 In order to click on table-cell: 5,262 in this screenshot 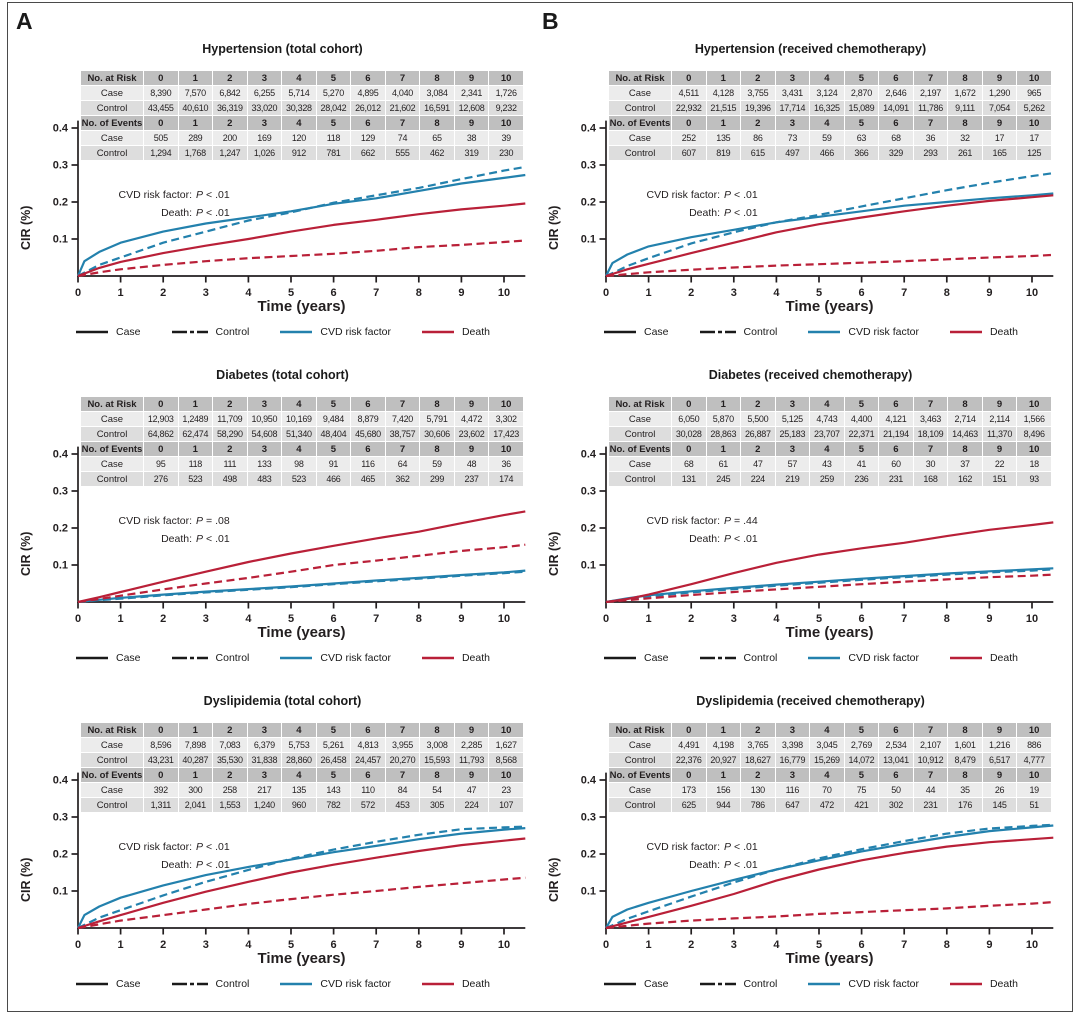, I will do `click(1034, 108)`.